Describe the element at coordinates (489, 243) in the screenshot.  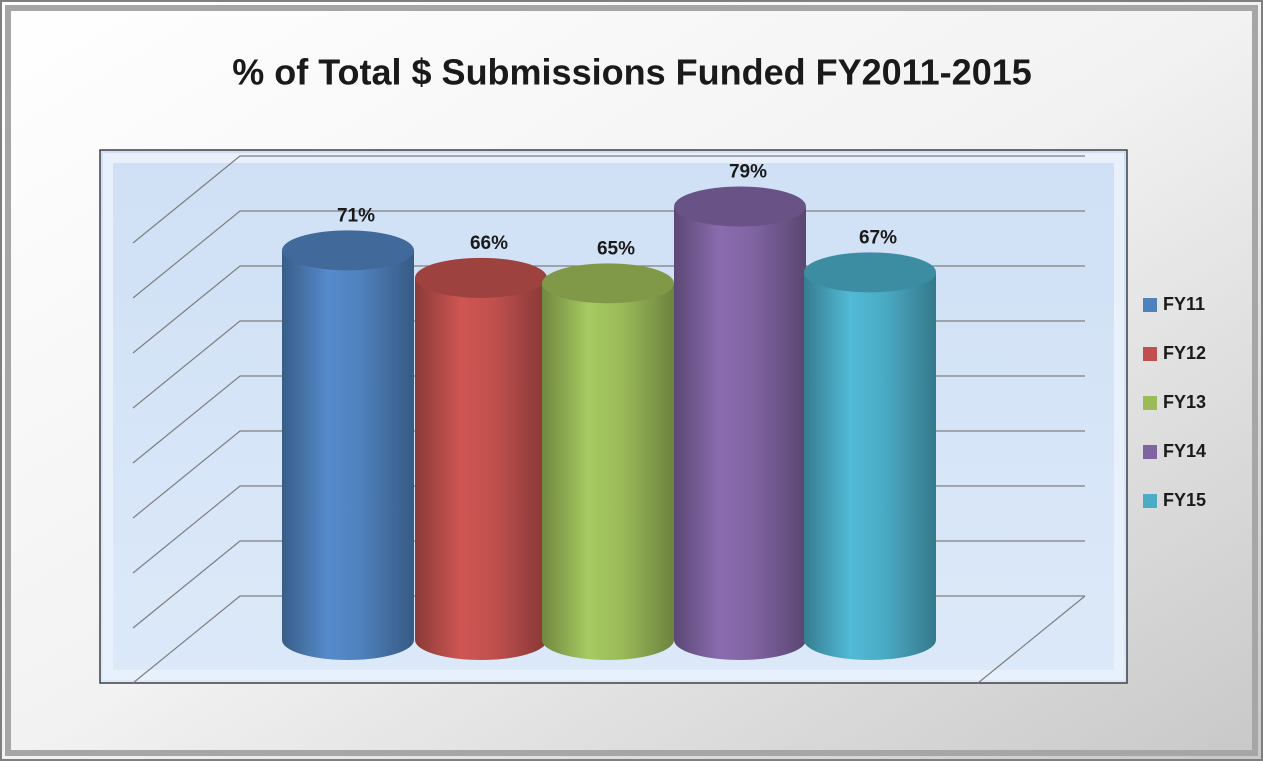
I see `value-label: 66%` at that location.